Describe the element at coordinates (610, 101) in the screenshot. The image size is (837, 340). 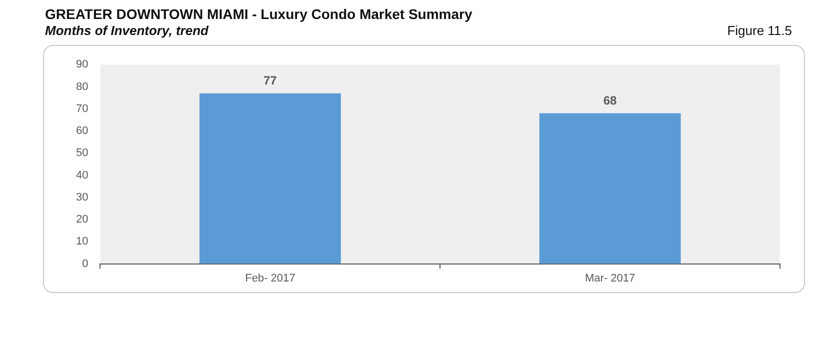
I see `data-label: 68` at that location.